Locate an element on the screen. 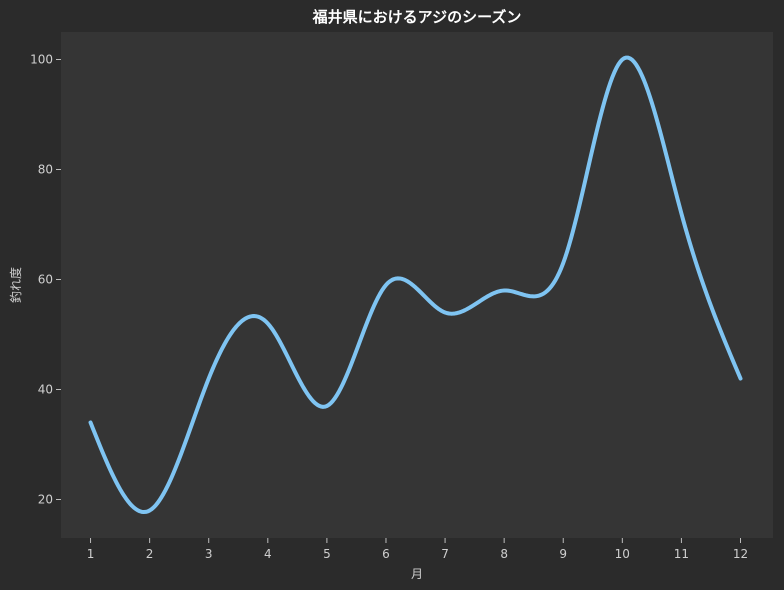 This screenshot has height=590, width=784. chart-title: 福井県におけるアジのシーズン is located at coordinates (417, 17).